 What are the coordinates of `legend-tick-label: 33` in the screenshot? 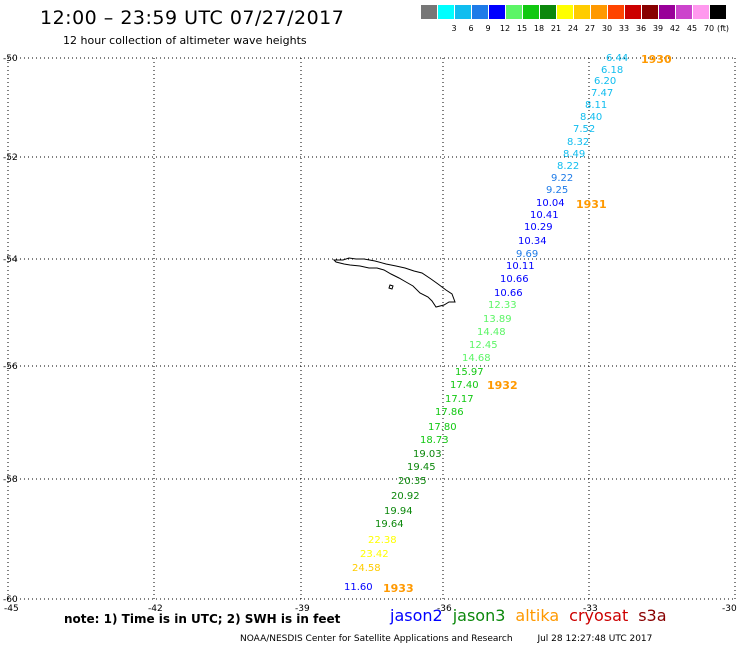 It's located at (624, 28).